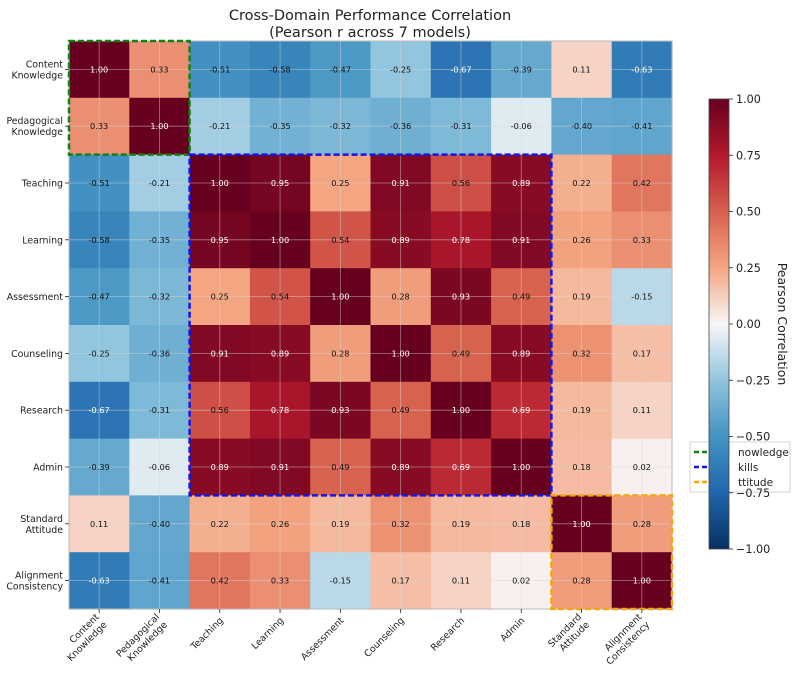 Image resolution: width=793 pixels, height=674 pixels. What do you see at coordinates (37, 354) in the screenshot?
I see `row-tick-label: Counseling` at bounding box center [37, 354].